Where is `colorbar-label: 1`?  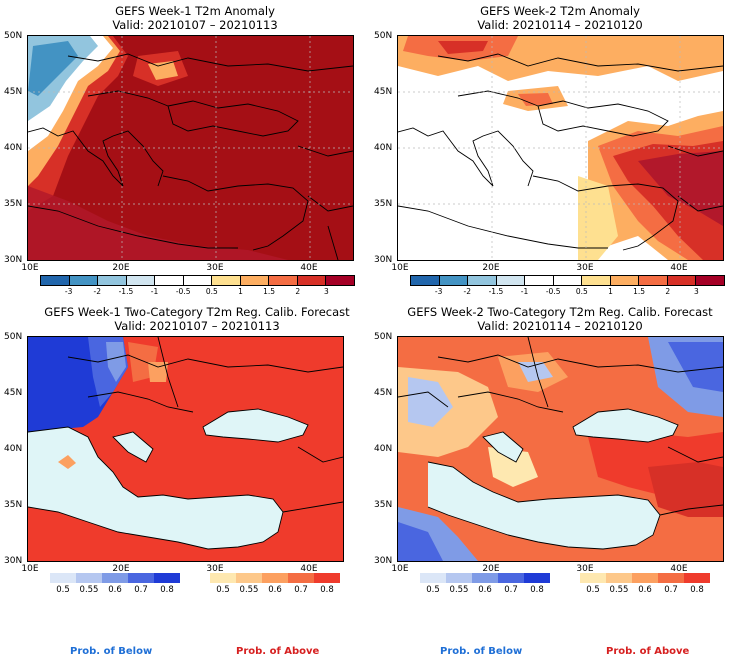
colorbar-label: 1 is located at coordinates (610, 291).